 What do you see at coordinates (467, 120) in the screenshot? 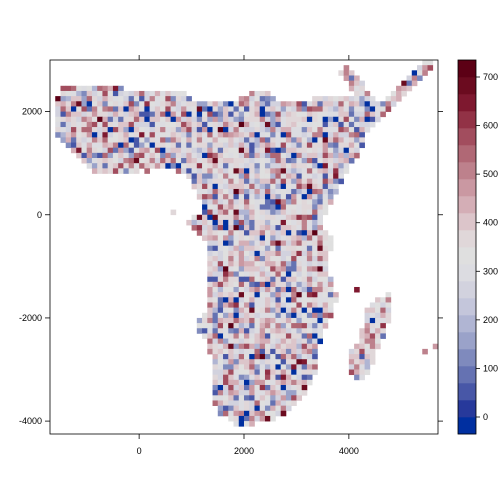
I see `colorbar-swatch` at bounding box center [467, 120].